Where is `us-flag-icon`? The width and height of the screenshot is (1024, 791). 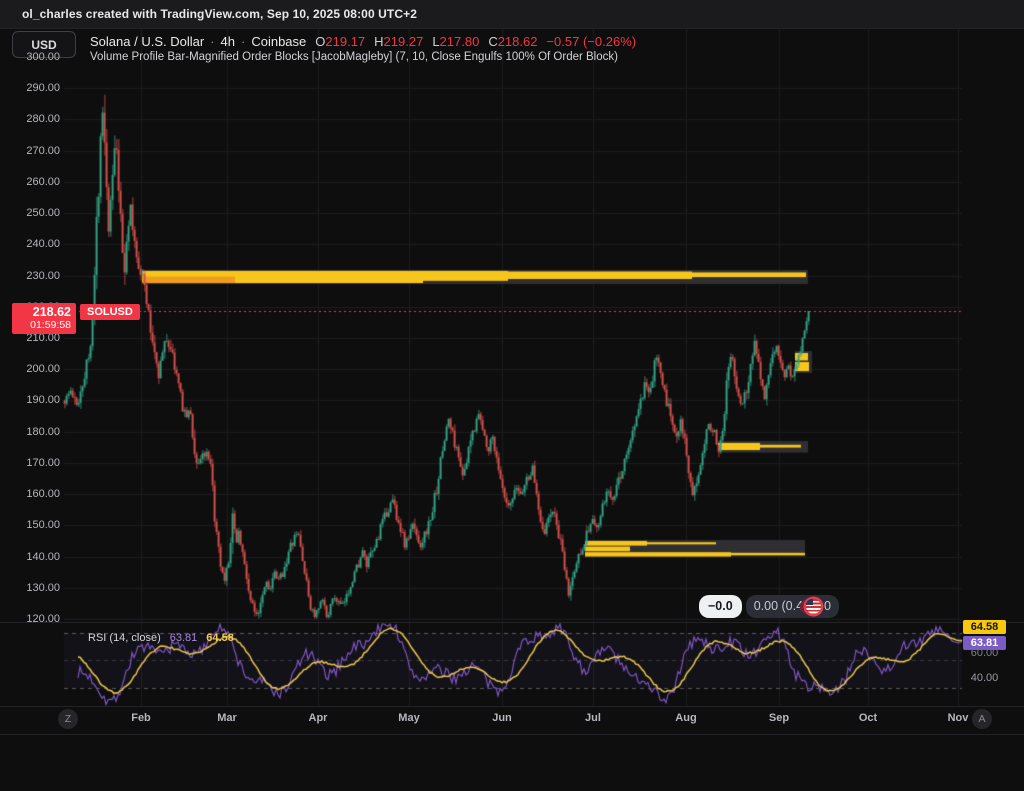
us-flag-icon is located at coordinates (814, 606).